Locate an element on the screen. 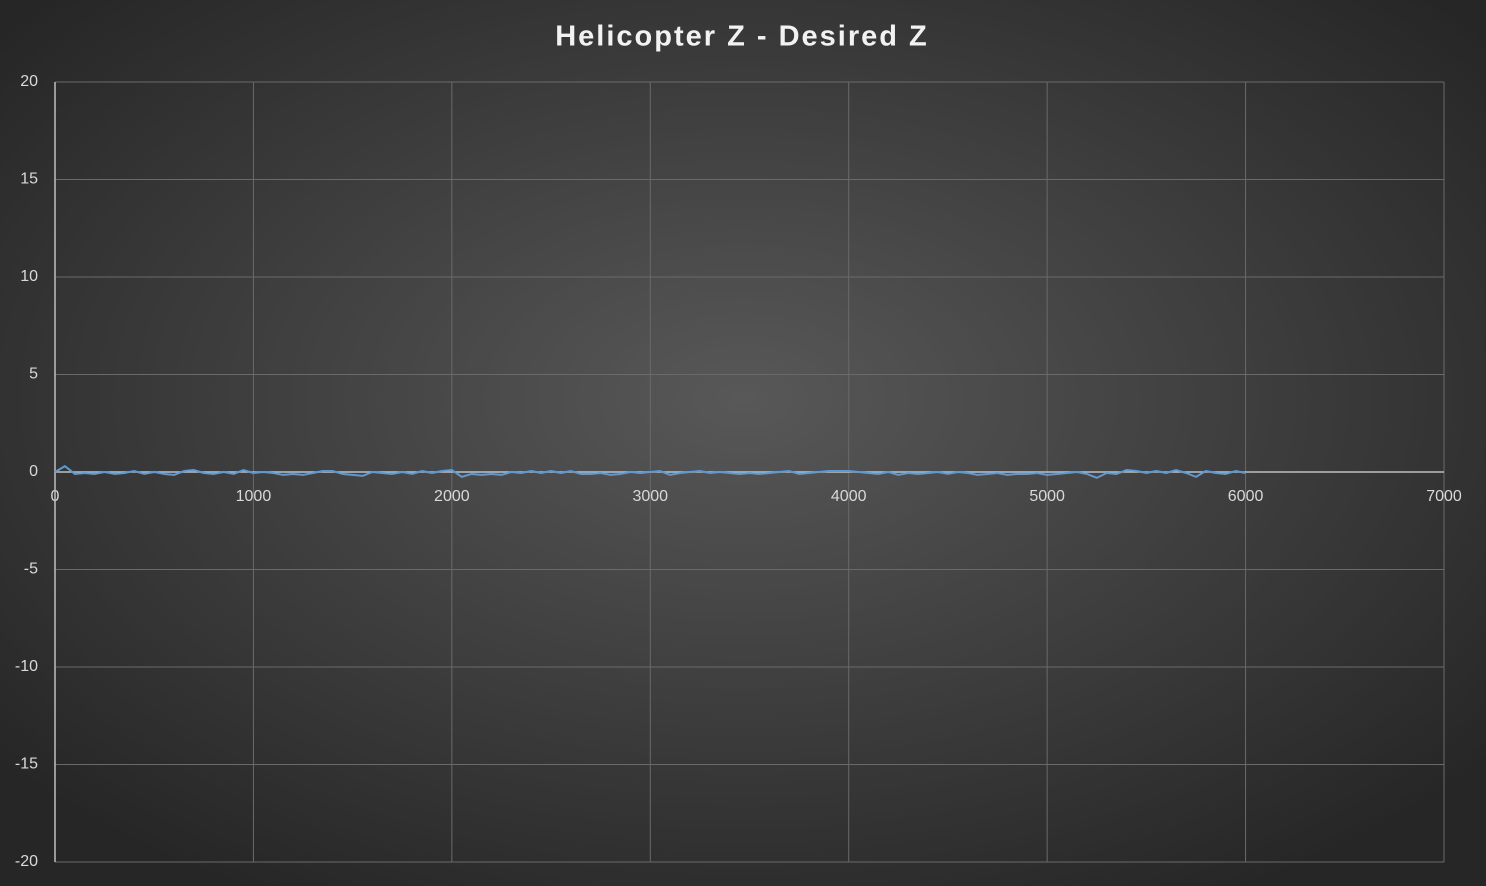 Image resolution: width=1486 pixels, height=886 pixels. y-tick-label: -5 is located at coordinates (31, 569).